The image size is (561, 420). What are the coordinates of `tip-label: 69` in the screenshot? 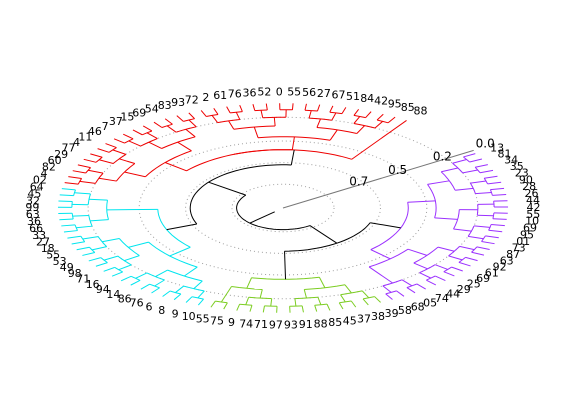 It's located at (530, 228).